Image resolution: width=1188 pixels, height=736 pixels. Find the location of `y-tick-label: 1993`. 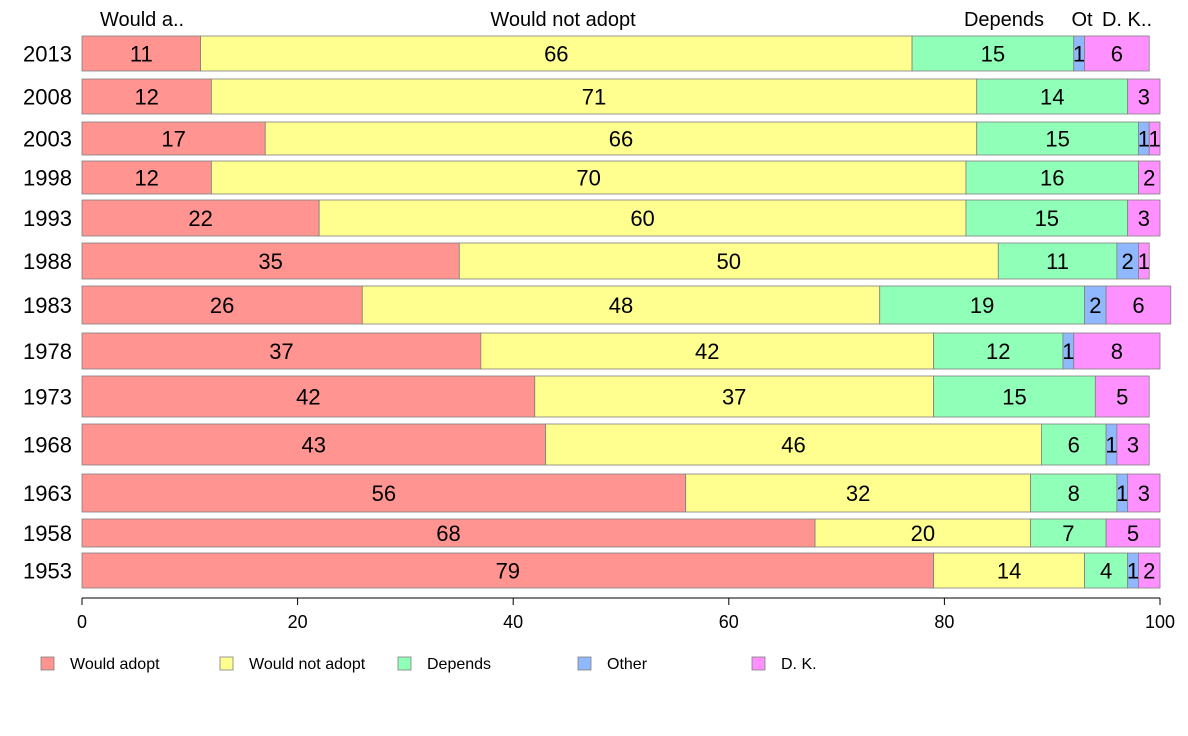

y-tick-label: 1993 is located at coordinates (47, 218).